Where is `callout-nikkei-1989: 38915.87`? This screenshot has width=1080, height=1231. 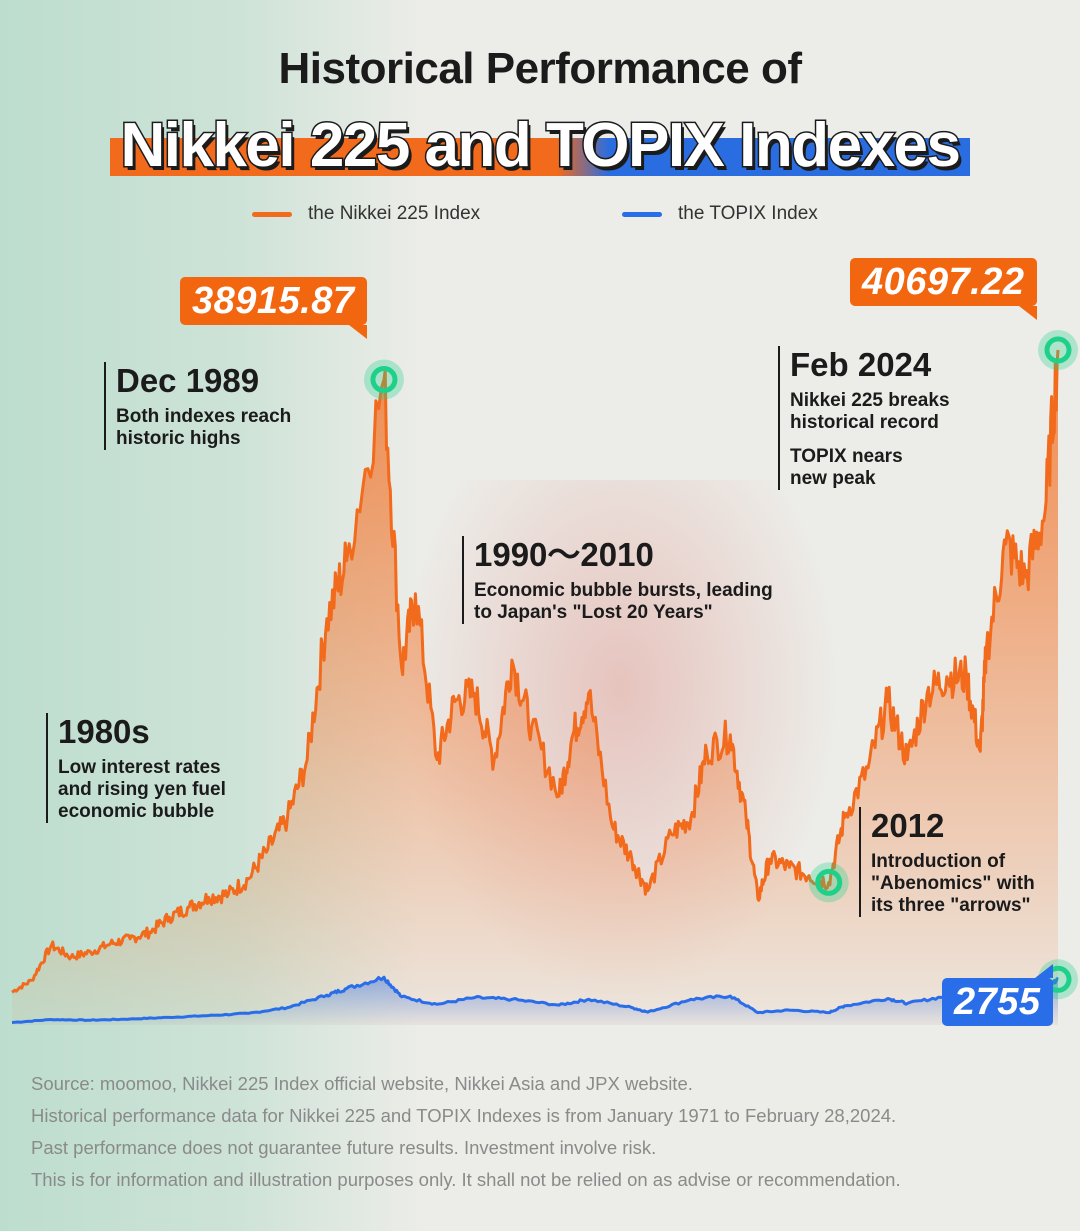
callout-nikkei-1989: 38915.87 is located at coordinates (273, 308).